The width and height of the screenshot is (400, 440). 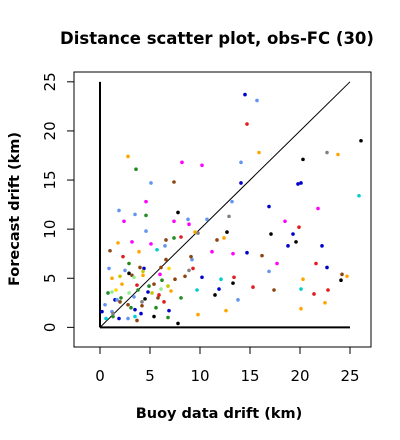 I want to click on y-tick-label: 20, so click(x=50, y=130).